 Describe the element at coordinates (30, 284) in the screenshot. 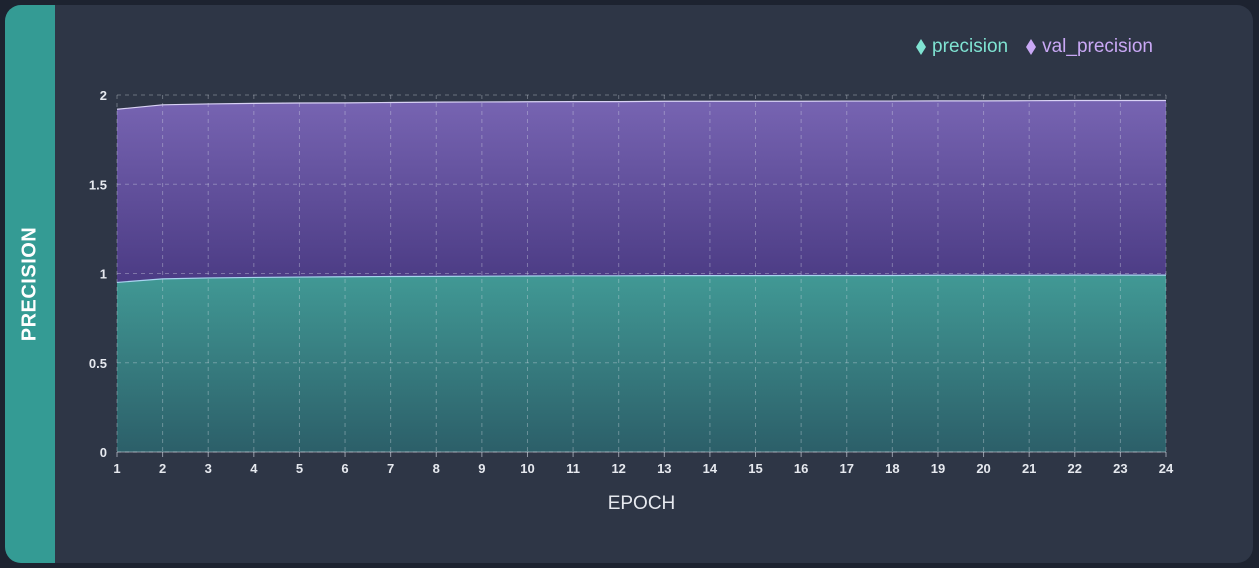

I see `side-tab: PRECISION` at that location.